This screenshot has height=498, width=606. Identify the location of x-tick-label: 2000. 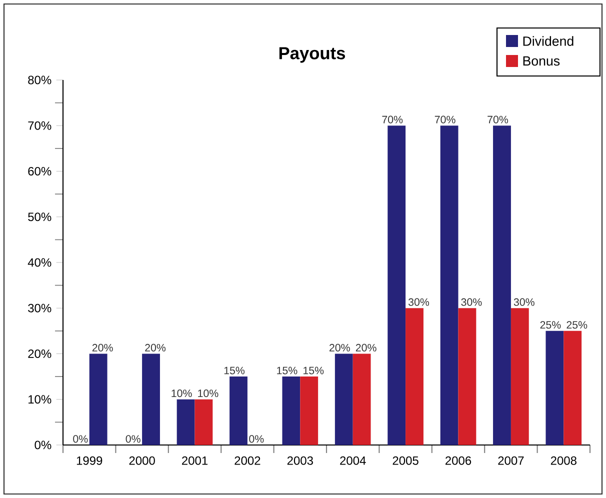
(142, 460).